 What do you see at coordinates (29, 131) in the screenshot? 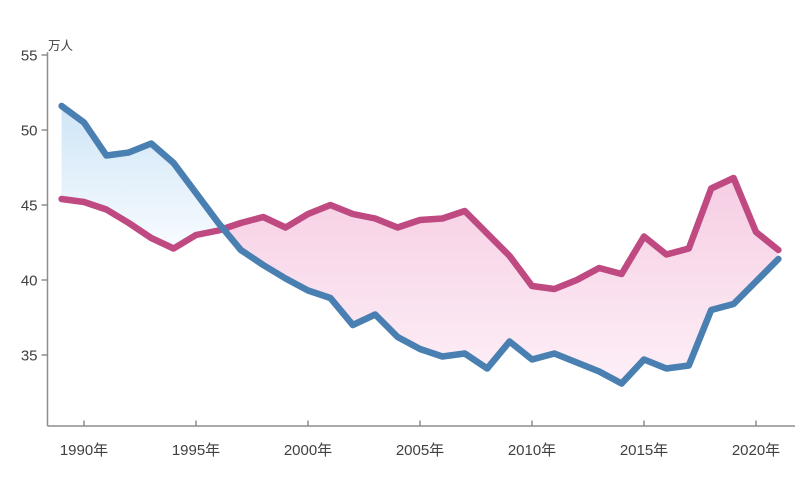
I see `y-tick-label: 50` at bounding box center [29, 131].